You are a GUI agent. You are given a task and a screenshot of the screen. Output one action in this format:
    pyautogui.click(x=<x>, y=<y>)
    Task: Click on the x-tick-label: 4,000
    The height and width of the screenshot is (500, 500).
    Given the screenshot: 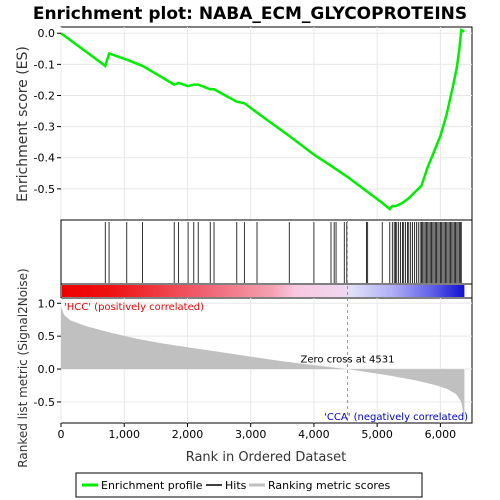 What is the action you would take?
    pyautogui.click(x=314, y=434)
    